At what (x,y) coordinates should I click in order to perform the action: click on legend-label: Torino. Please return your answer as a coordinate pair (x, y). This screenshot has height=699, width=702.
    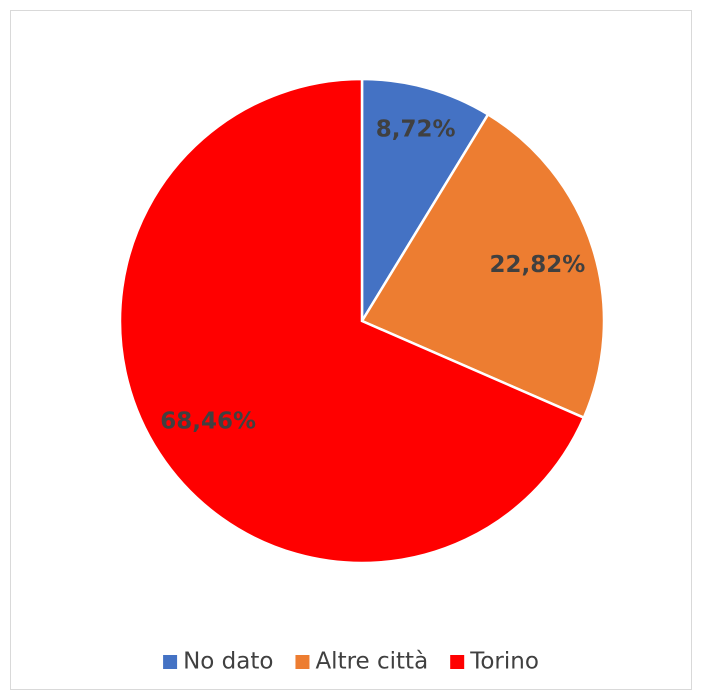
    Looking at the image, I should click on (504, 662).